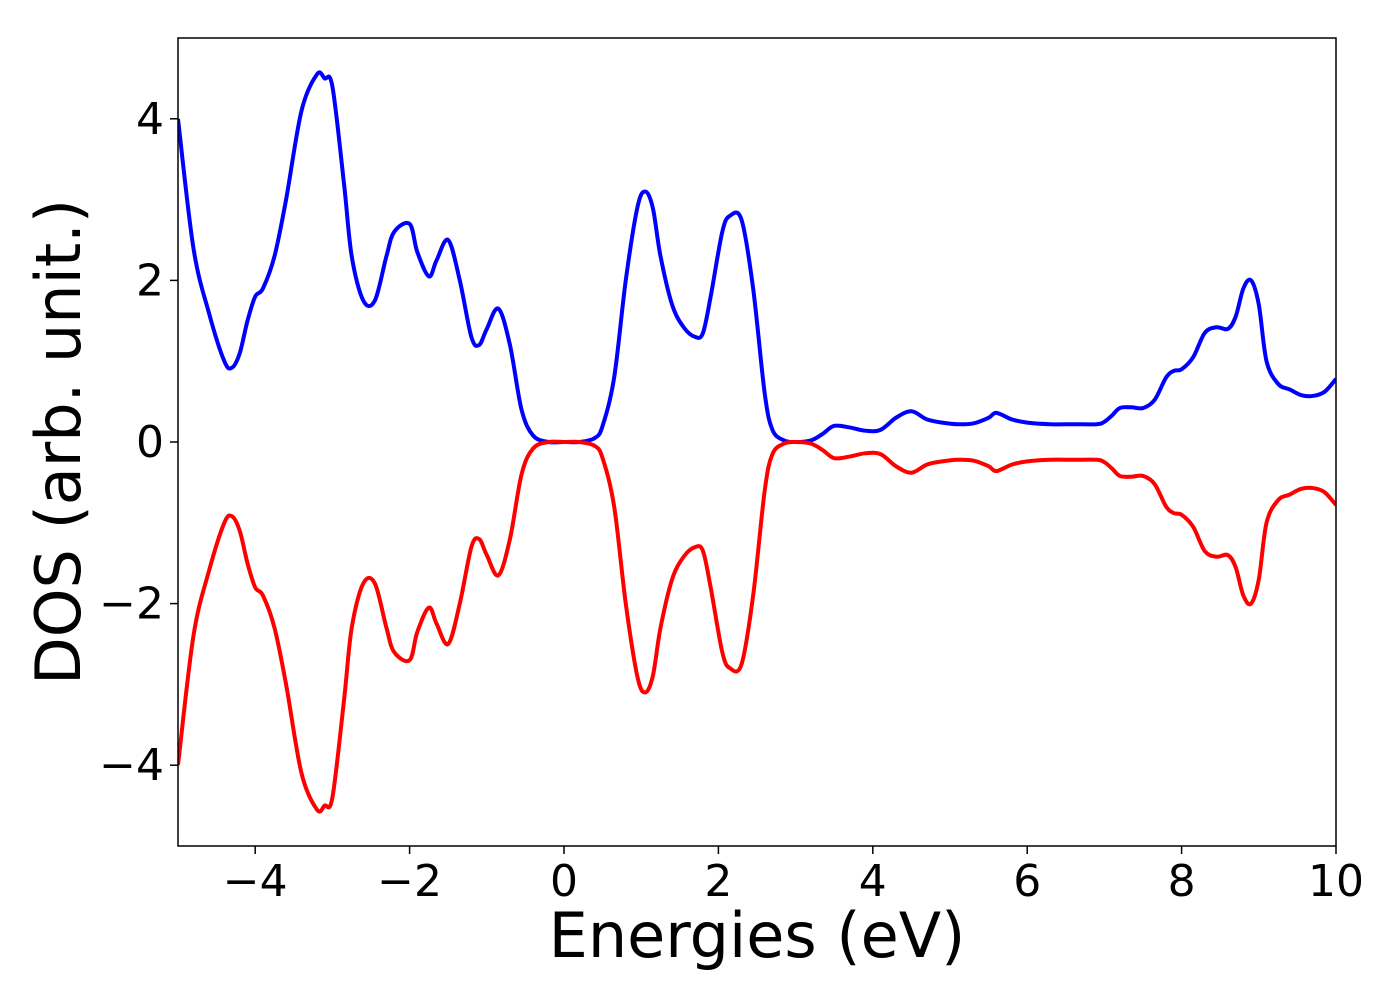 Image resolution: width=1400 pixels, height=1000 pixels. I want to click on y-axis-label: DOS (arb. unit.), so click(58, 442).